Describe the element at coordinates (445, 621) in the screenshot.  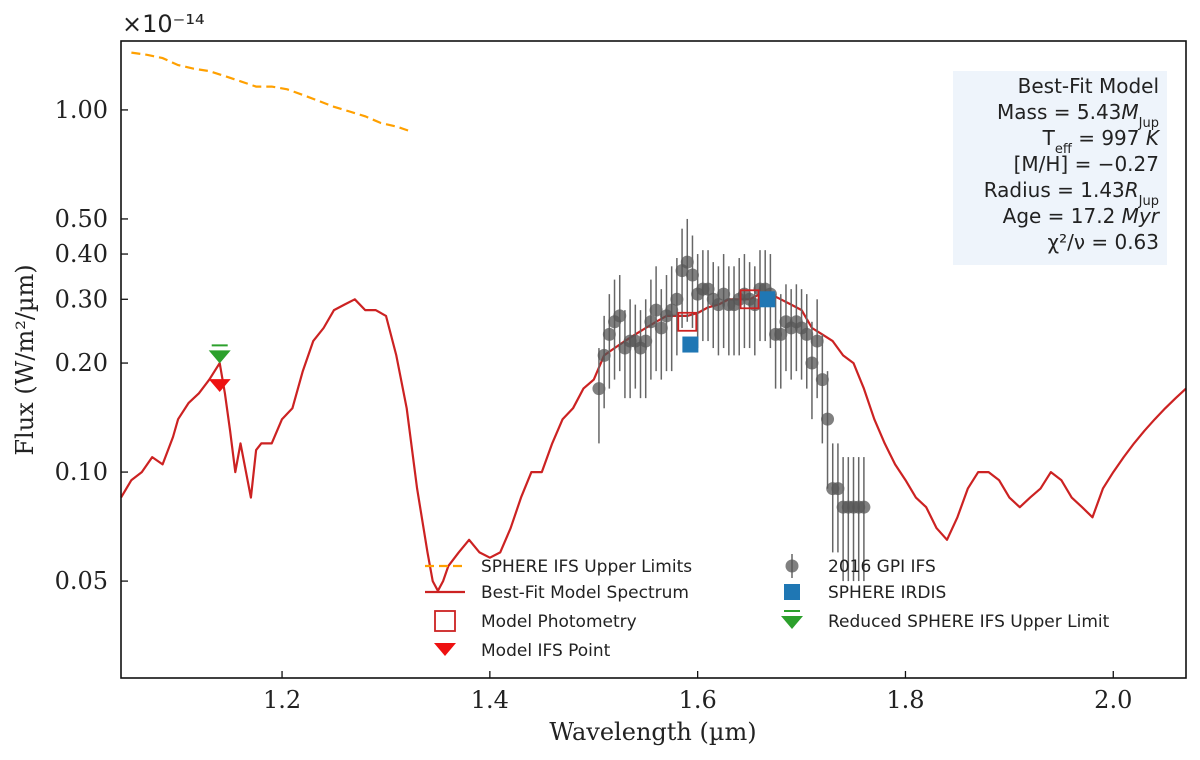
I see `legend-swatch-model-photometry` at that location.